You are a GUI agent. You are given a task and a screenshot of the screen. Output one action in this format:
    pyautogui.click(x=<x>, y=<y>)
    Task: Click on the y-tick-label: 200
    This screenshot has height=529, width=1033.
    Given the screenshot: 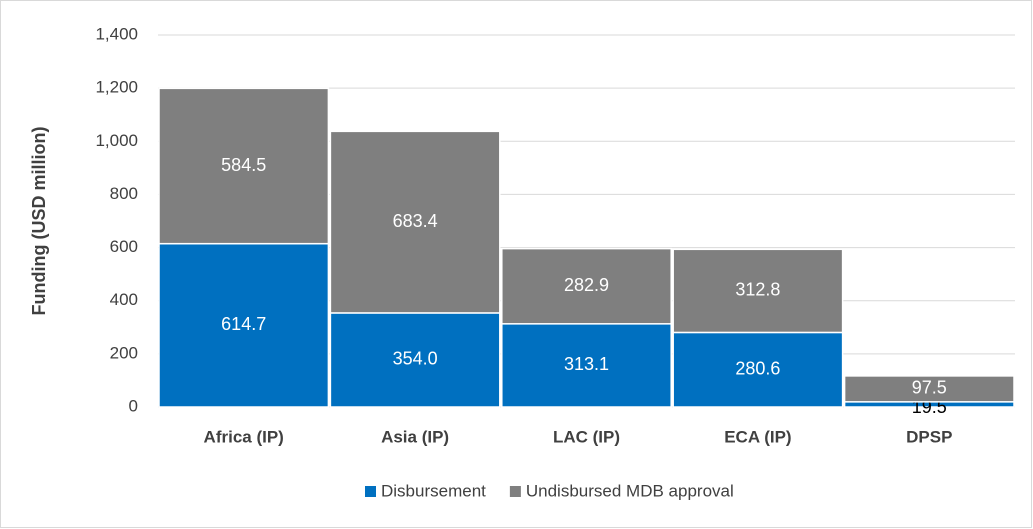 What is the action you would take?
    pyautogui.click(x=124, y=352)
    